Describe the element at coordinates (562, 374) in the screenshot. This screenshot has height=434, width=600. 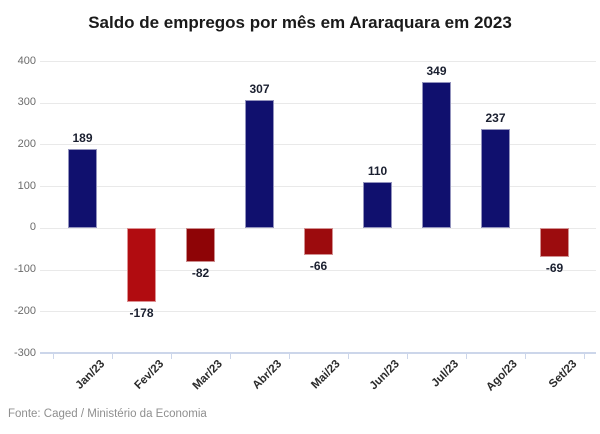
I see `x-category-label: Set/23` at that location.